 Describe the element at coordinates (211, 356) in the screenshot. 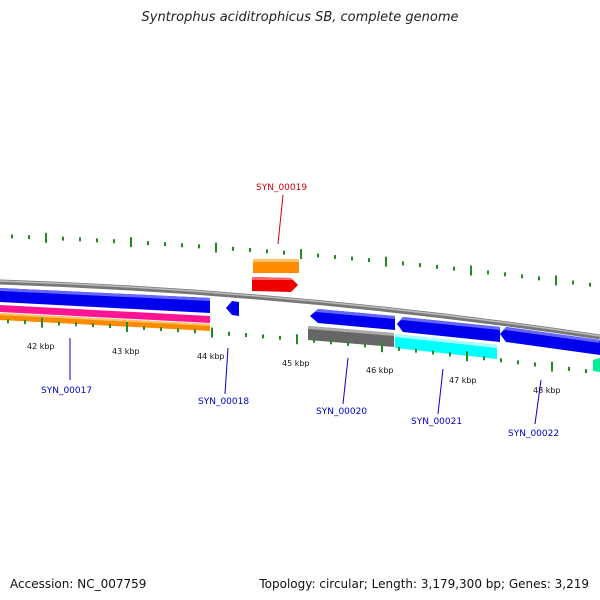

I see `kbp-label: 44 kbp` at that location.